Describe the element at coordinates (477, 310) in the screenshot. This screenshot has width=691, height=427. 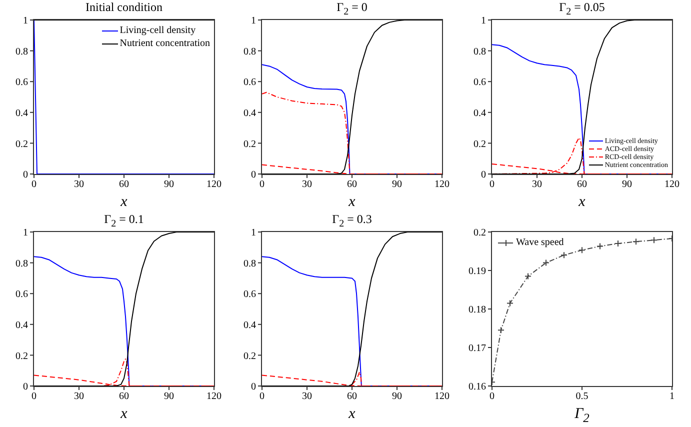
I see `y-tick-label: 0.18` at that location.